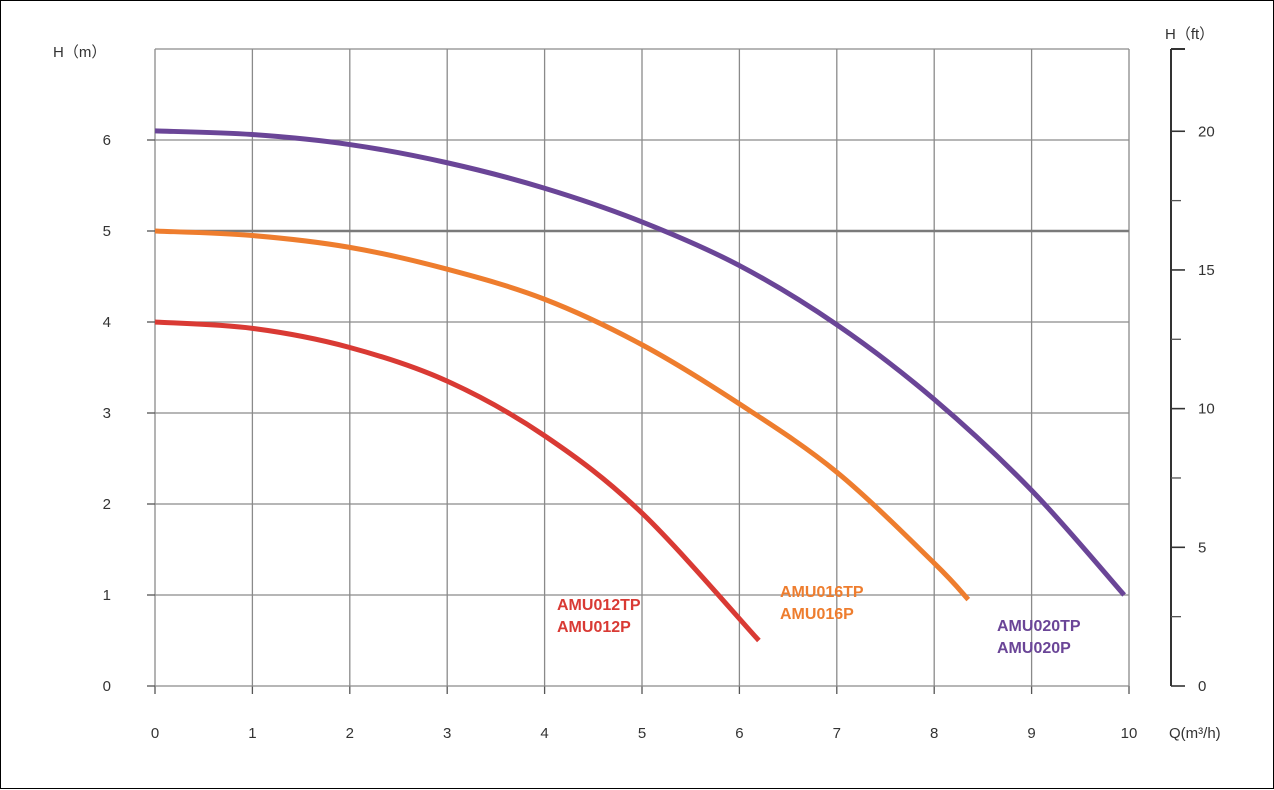 This screenshot has height=790, width=1274. What do you see at coordinates (1034, 648) in the screenshot?
I see `series-label: AMU020P` at bounding box center [1034, 648].